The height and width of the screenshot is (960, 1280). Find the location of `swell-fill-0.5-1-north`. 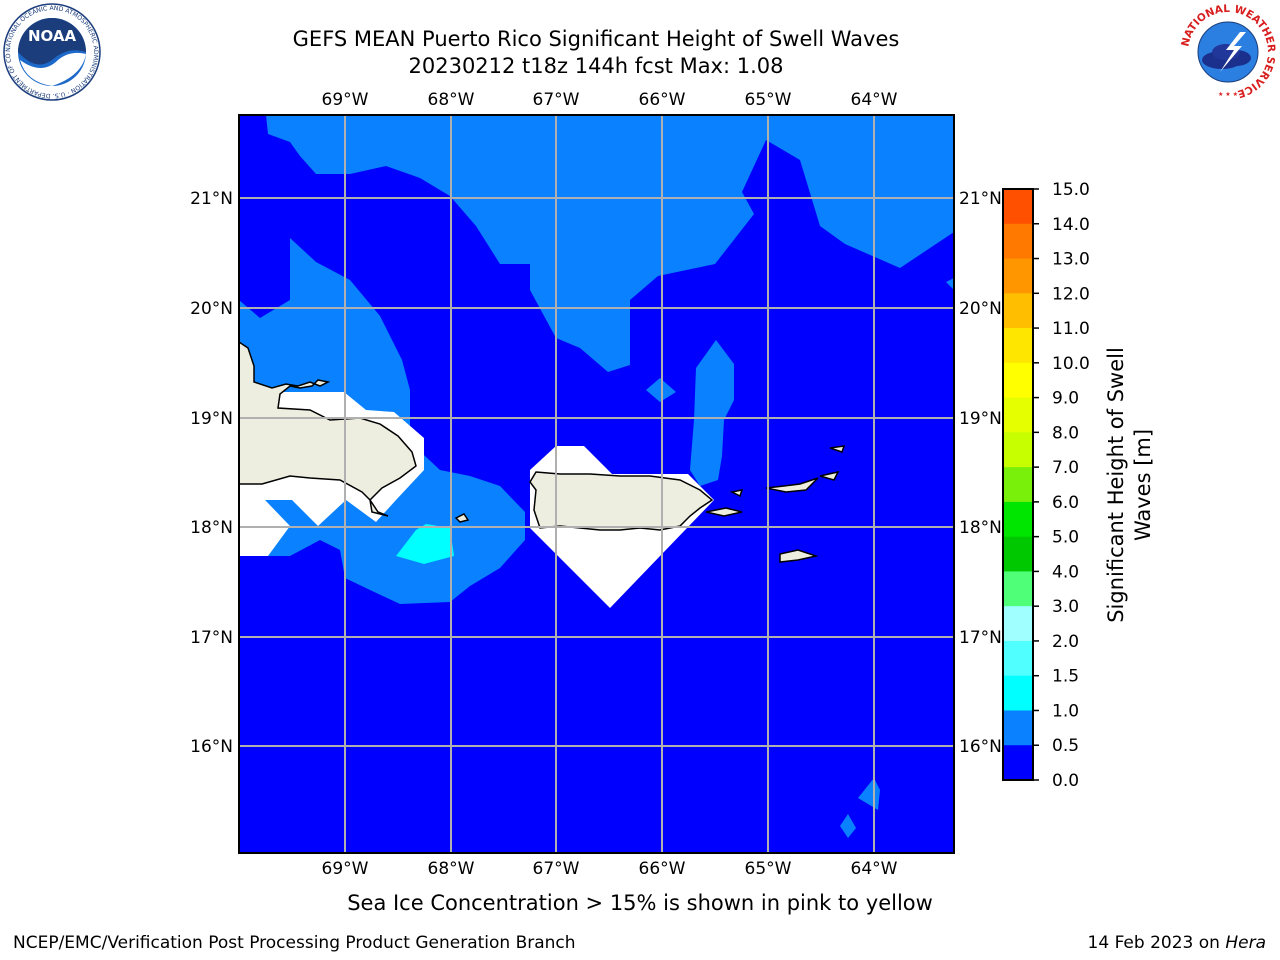

swell-fill-0.5-1-north is located at coordinates (596, 243).